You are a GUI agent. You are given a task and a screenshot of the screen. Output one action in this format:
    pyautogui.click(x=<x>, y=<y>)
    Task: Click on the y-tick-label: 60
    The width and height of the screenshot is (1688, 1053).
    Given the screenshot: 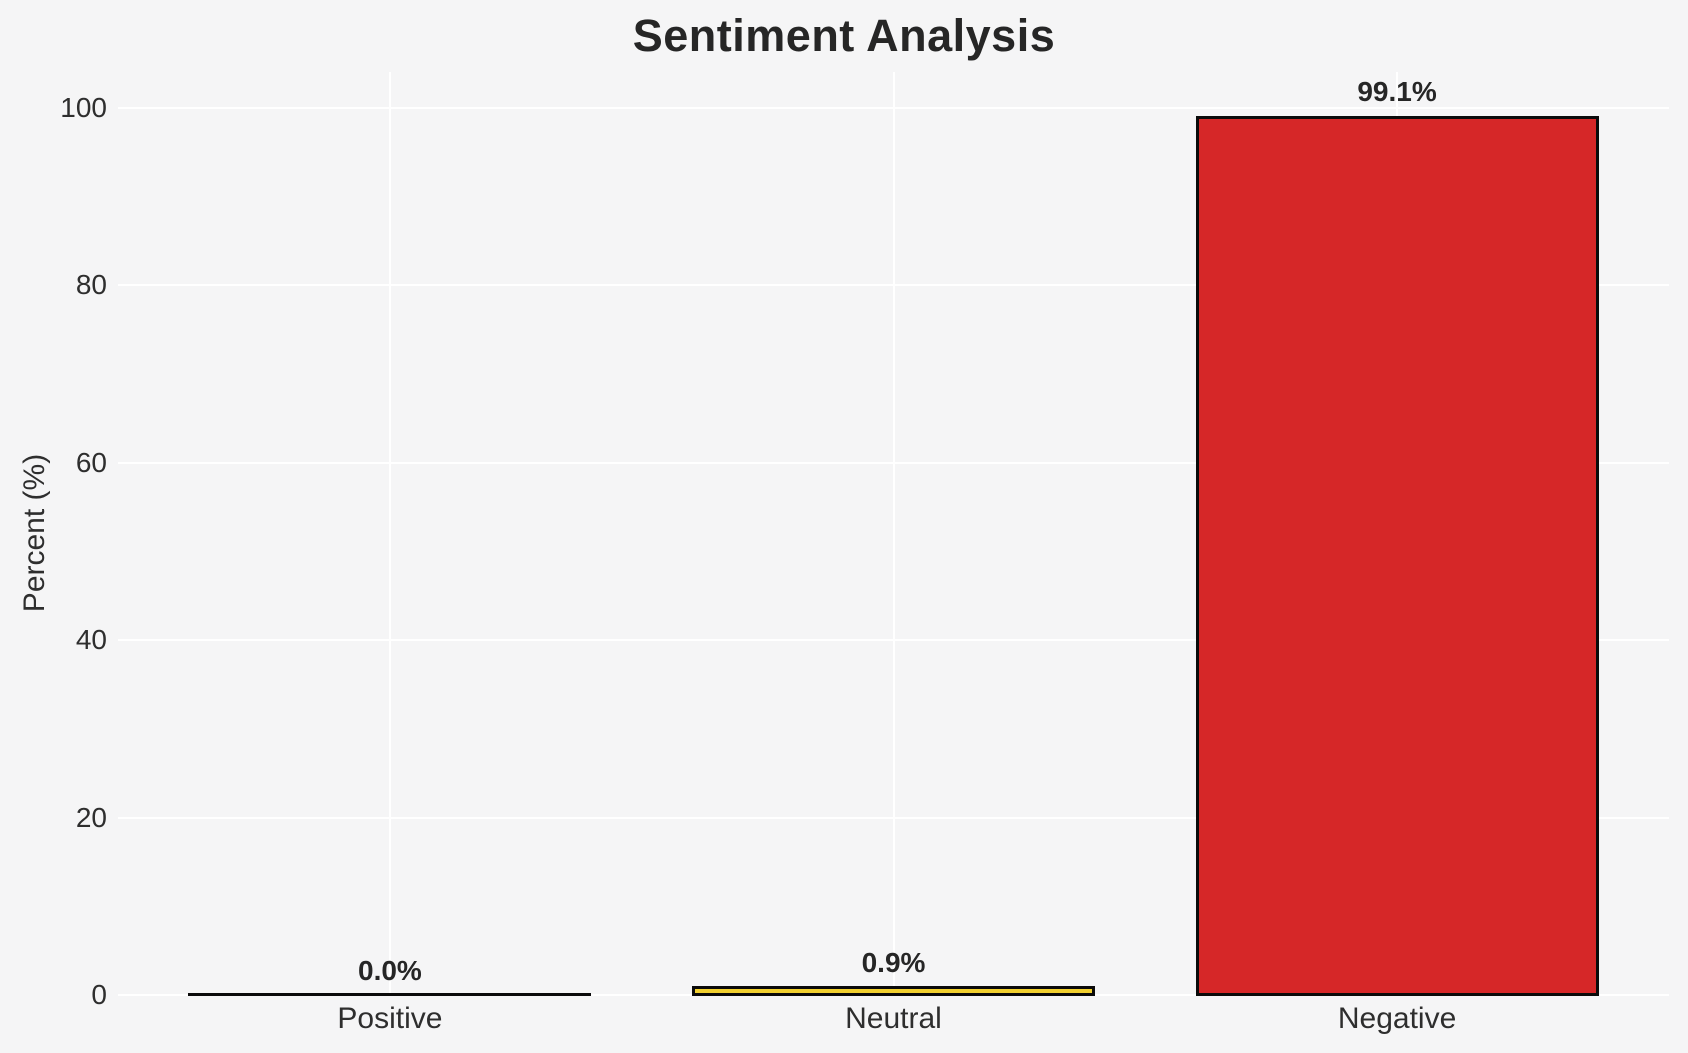 What is the action you would take?
    pyautogui.click(x=91, y=462)
    